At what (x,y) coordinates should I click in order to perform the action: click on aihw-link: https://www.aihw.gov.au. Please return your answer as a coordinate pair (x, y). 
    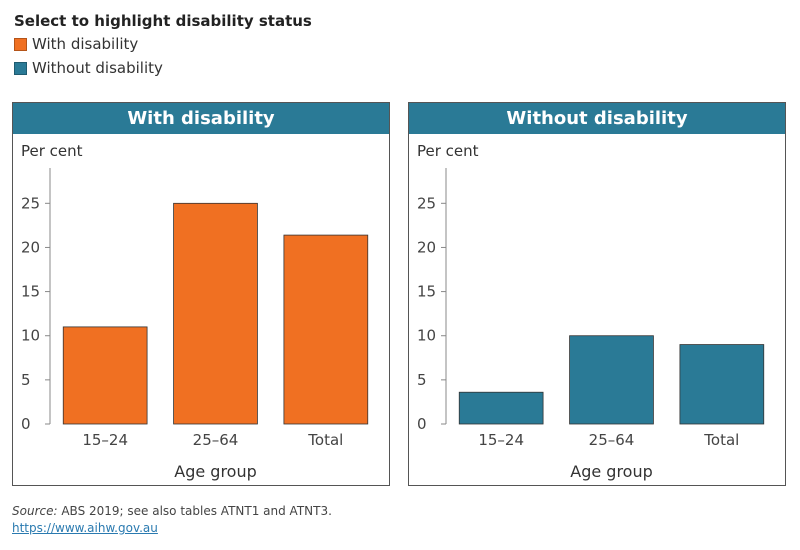
    Looking at the image, I should click on (85, 528).